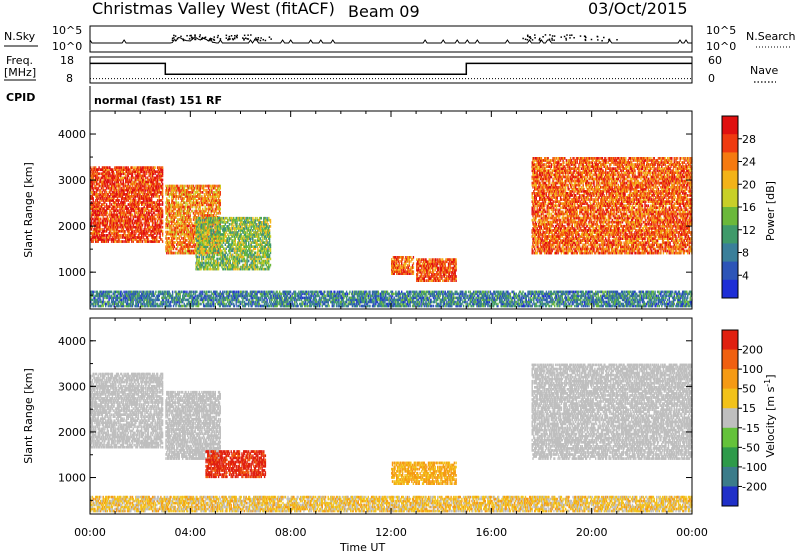 This screenshot has width=800, height=554. Describe the element at coordinates (20, 36) in the screenshot. I see `noise-sky-label: N.Sky` at that location.